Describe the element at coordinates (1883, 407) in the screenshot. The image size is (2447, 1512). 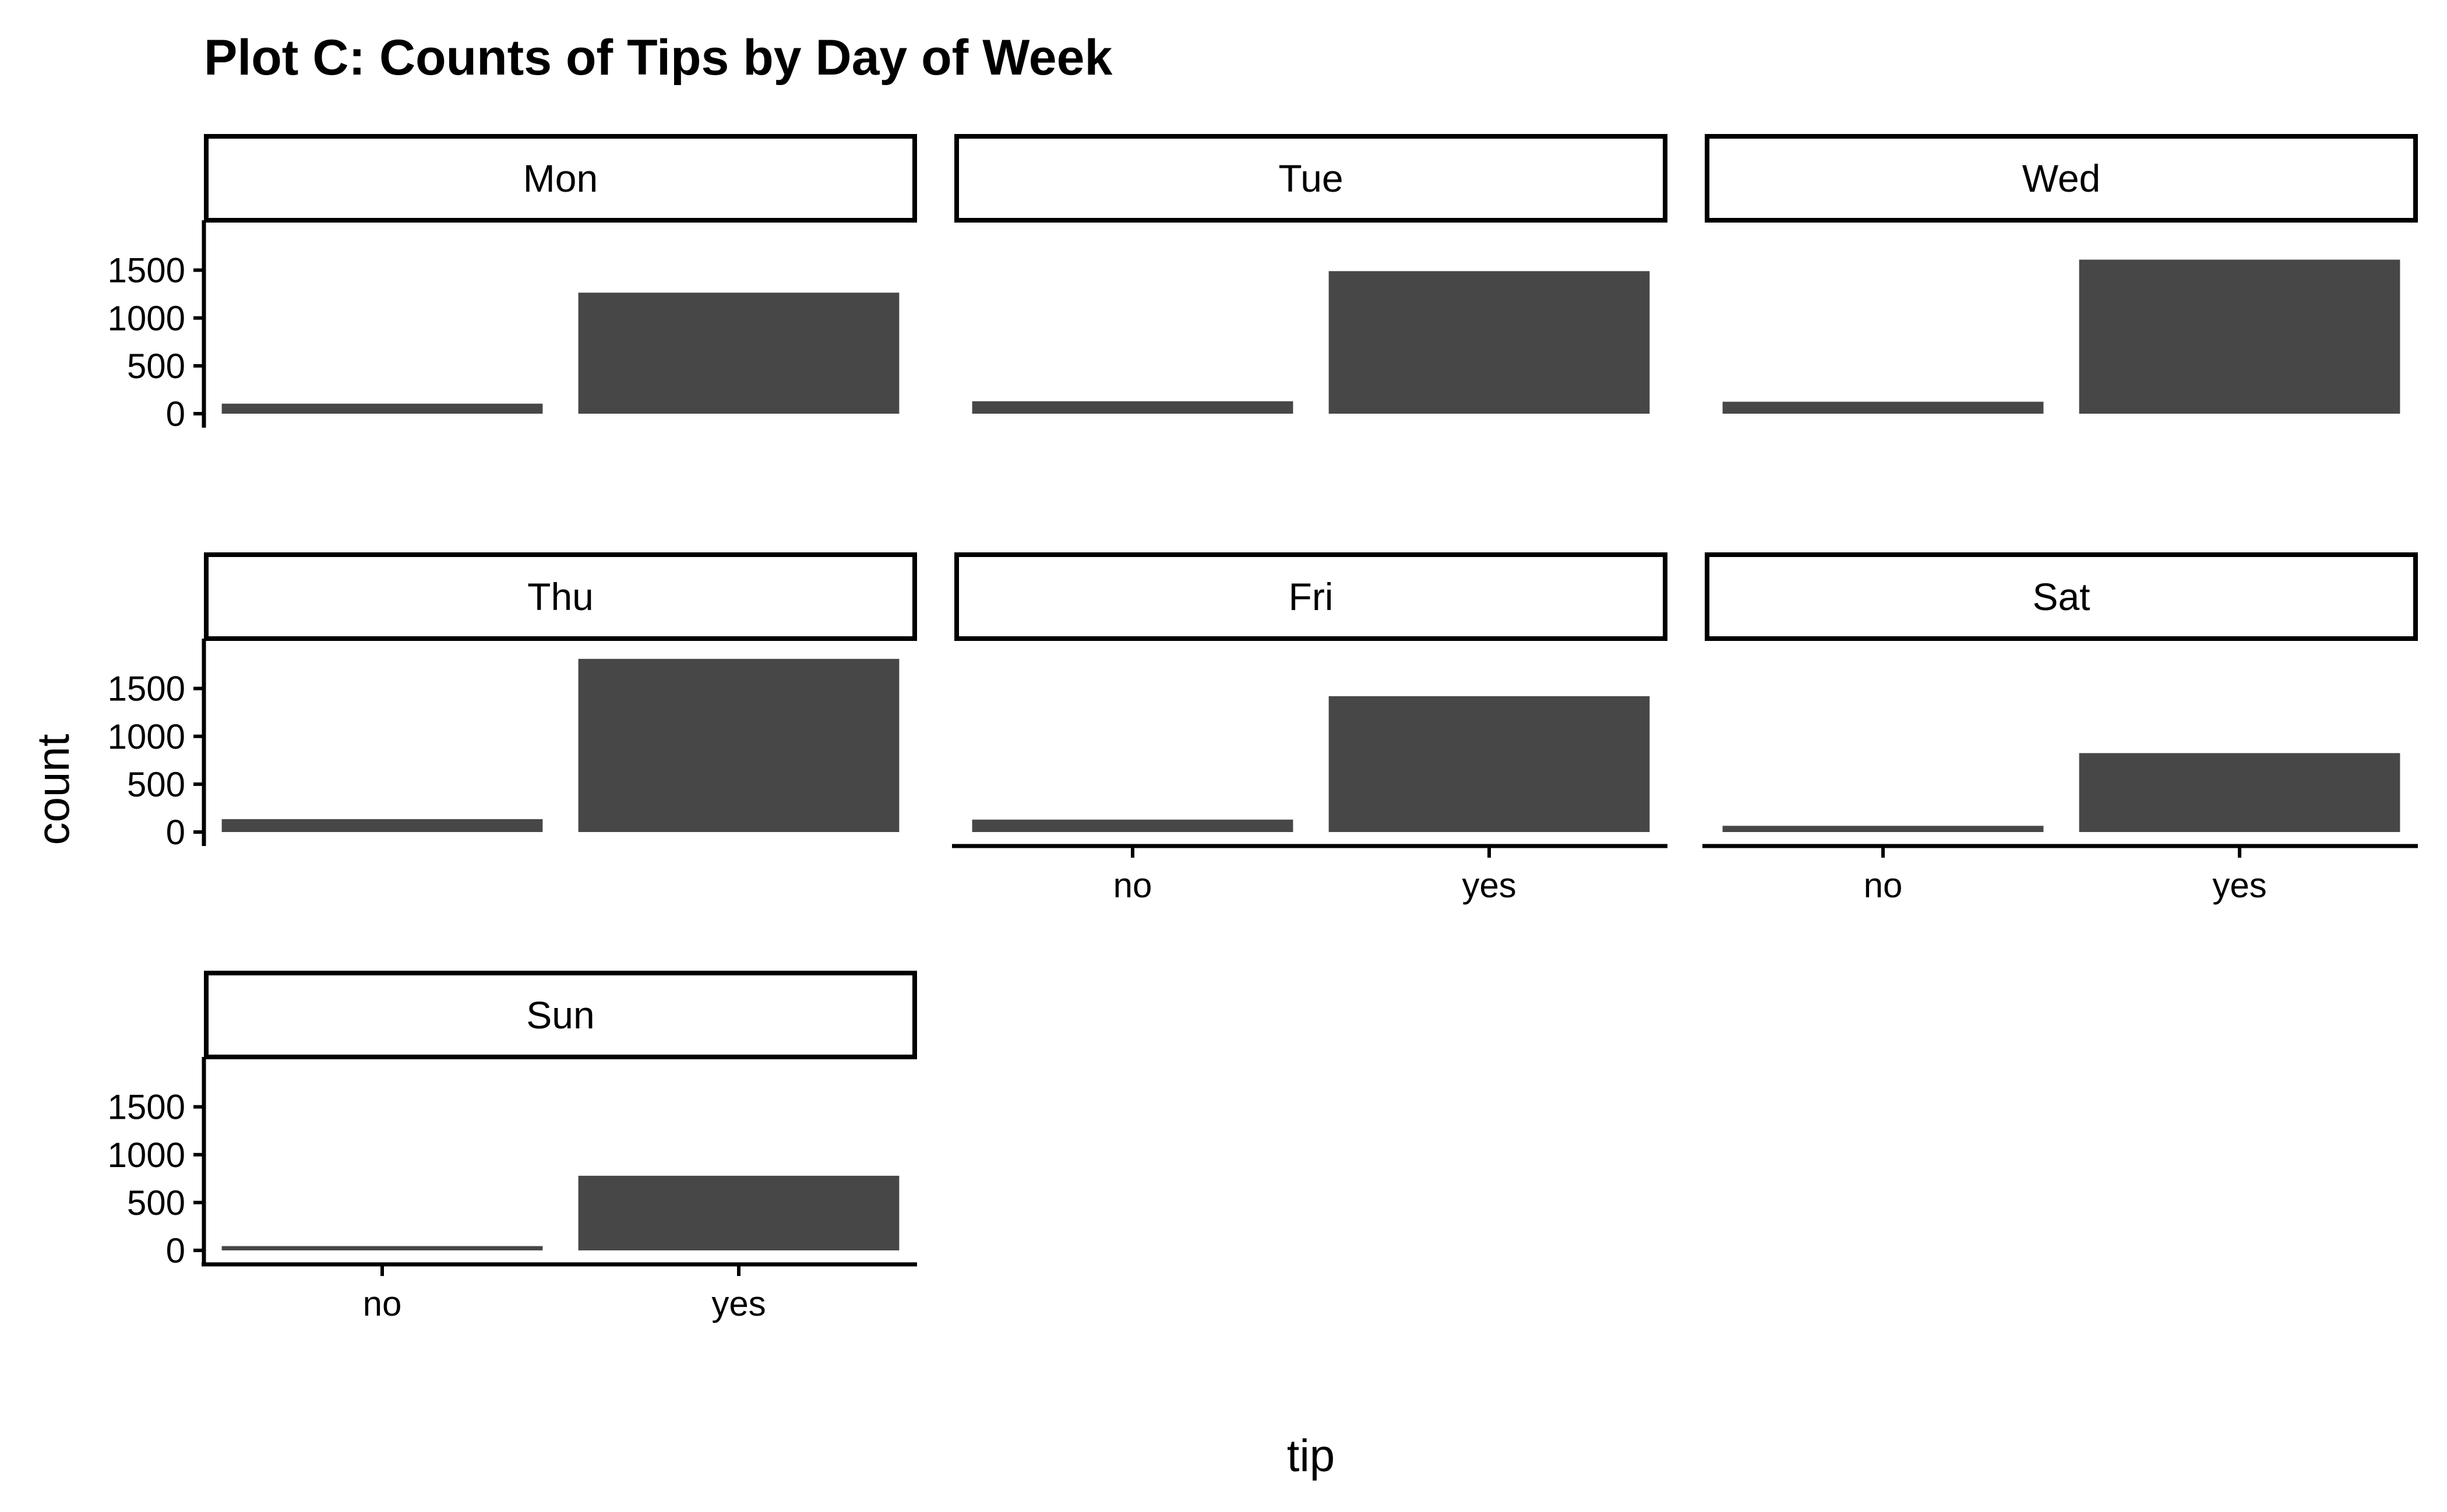
I see `bar-wed-no` at that location.